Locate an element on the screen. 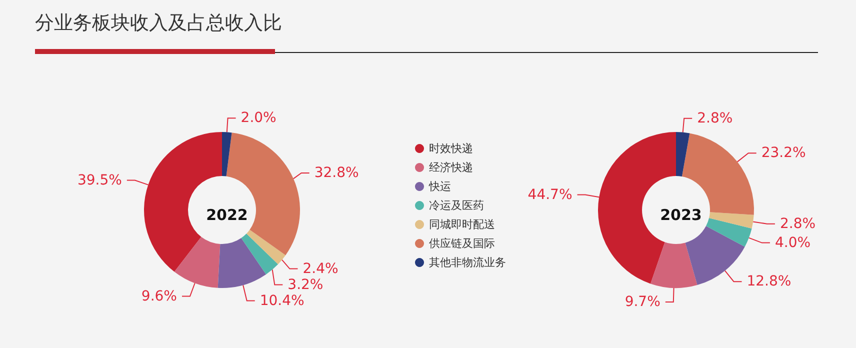 This screenshot has width=856, height=348. slice-label: 2023 is located at coordinates (681, 215).